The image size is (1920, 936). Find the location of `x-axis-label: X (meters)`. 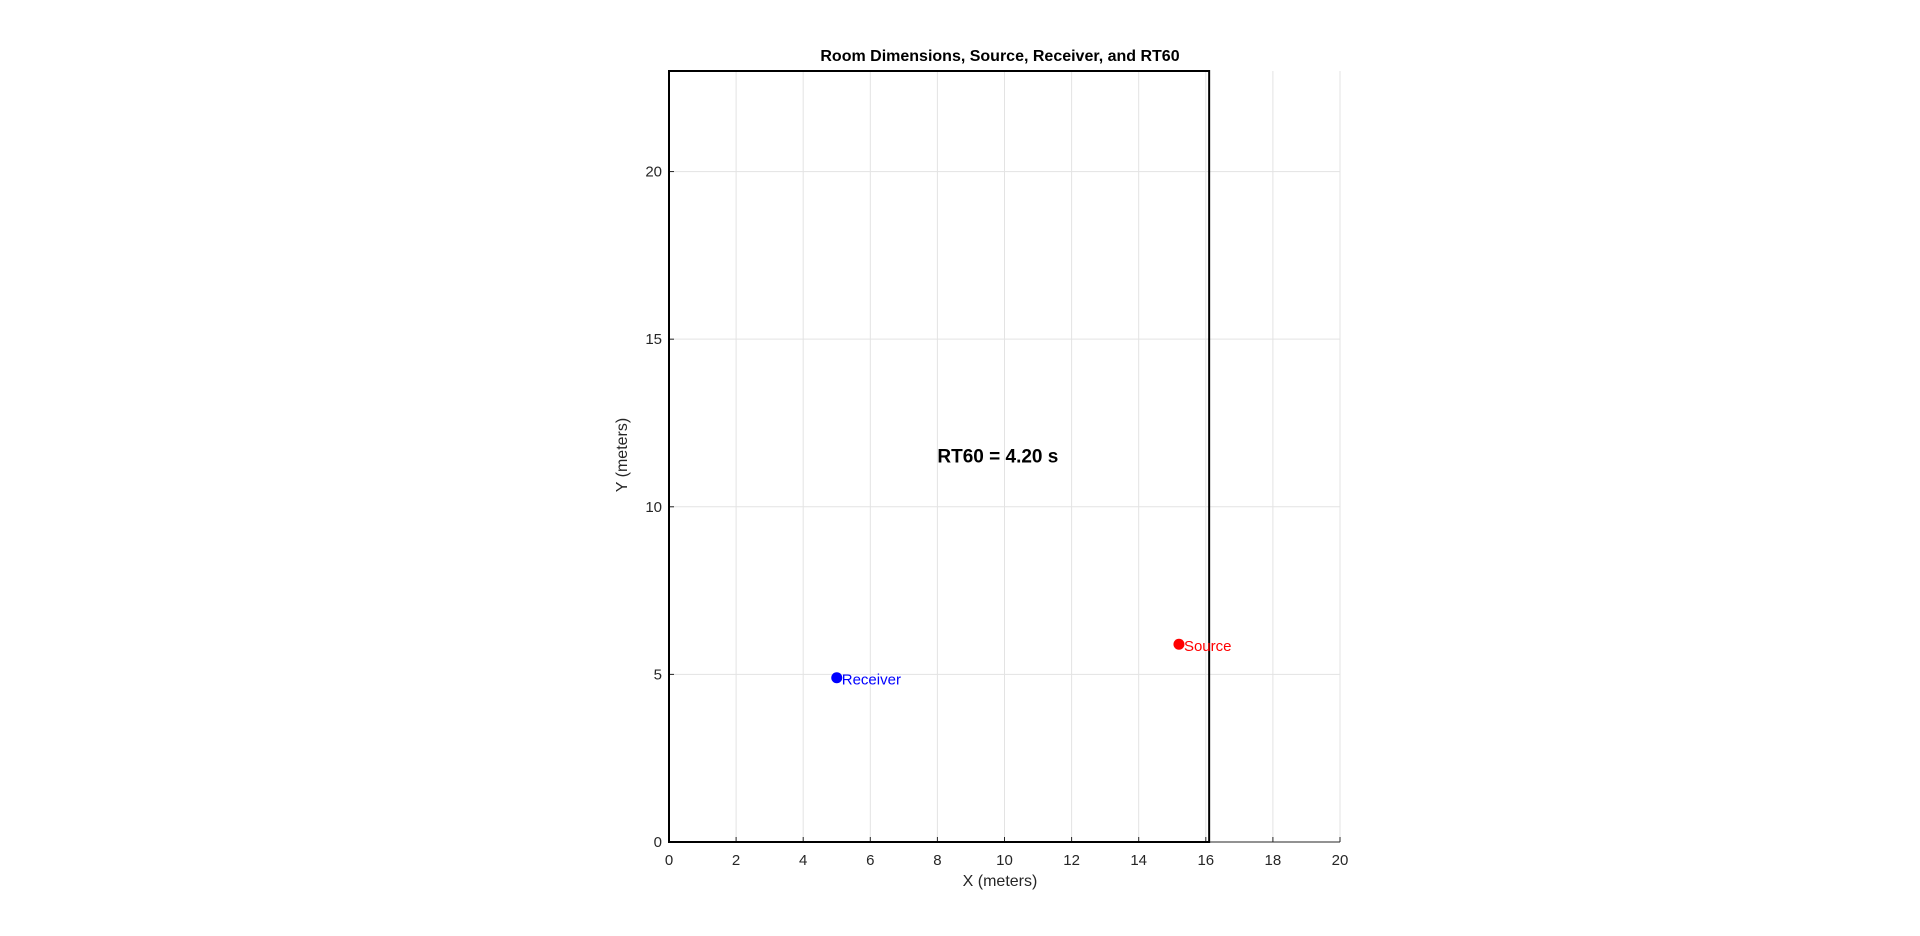

x-axis-label: X (meters) is located at coordinates (1000, 881).